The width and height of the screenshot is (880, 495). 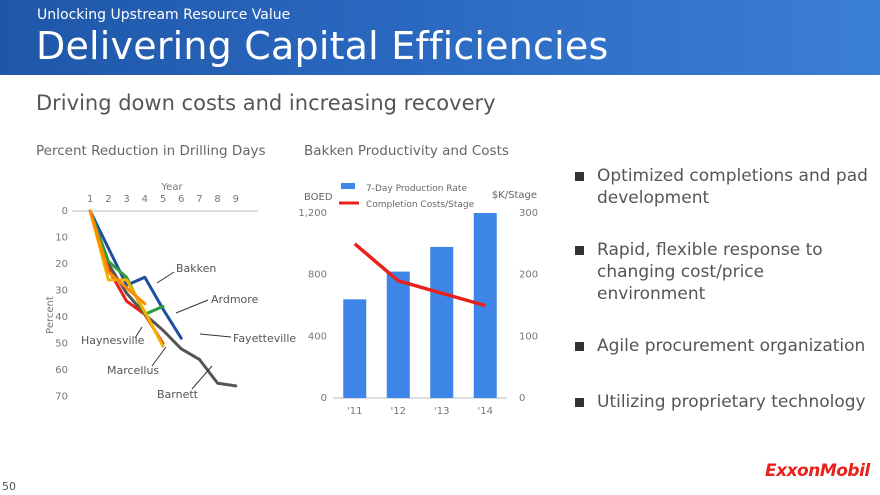 What do you see at coordinates (65, 211) in the screenshot?
I see `drilling-y-tick: 0` at bounding box center [65, 211].